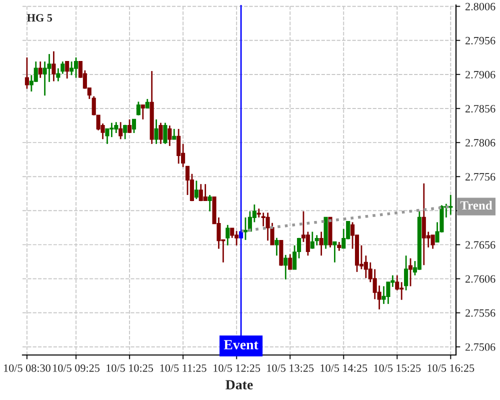 This screenshot has width=500, height=400. I want to click on x-axis-title: Date, so click(239, 385).